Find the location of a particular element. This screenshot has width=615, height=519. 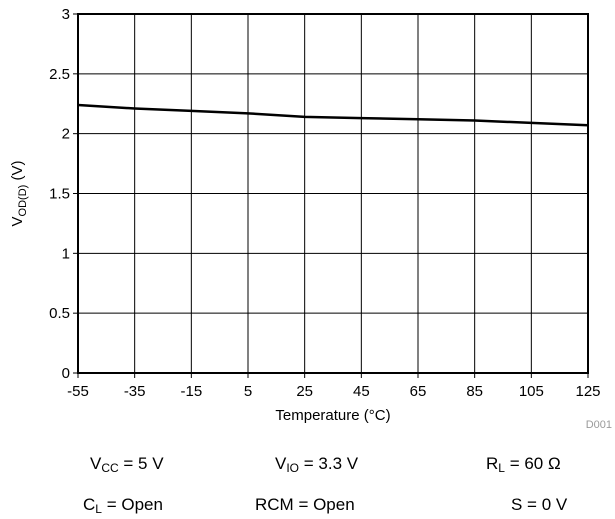

y-axis-label: VOD(D) (V) is located at coordinates (19, 194).